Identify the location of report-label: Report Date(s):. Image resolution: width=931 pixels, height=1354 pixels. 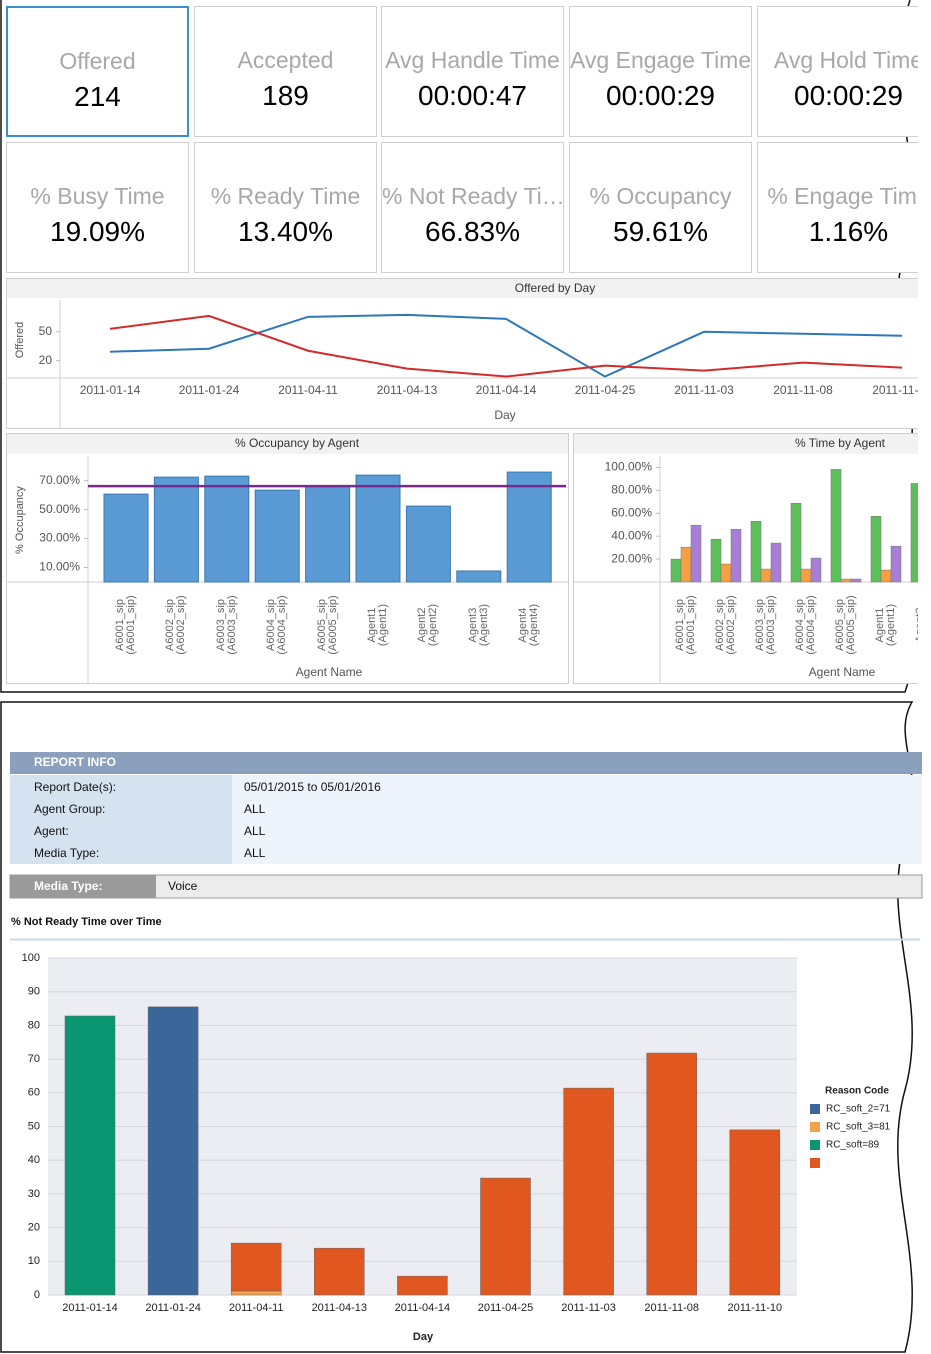
(75, 787).